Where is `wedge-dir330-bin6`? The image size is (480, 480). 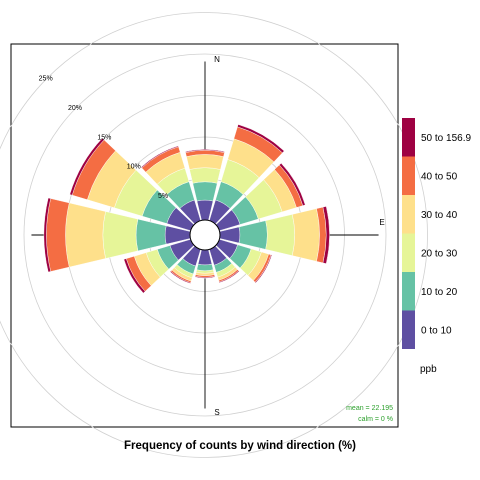
wedge-dir330-bin6 is located at coordinates (159, 157).